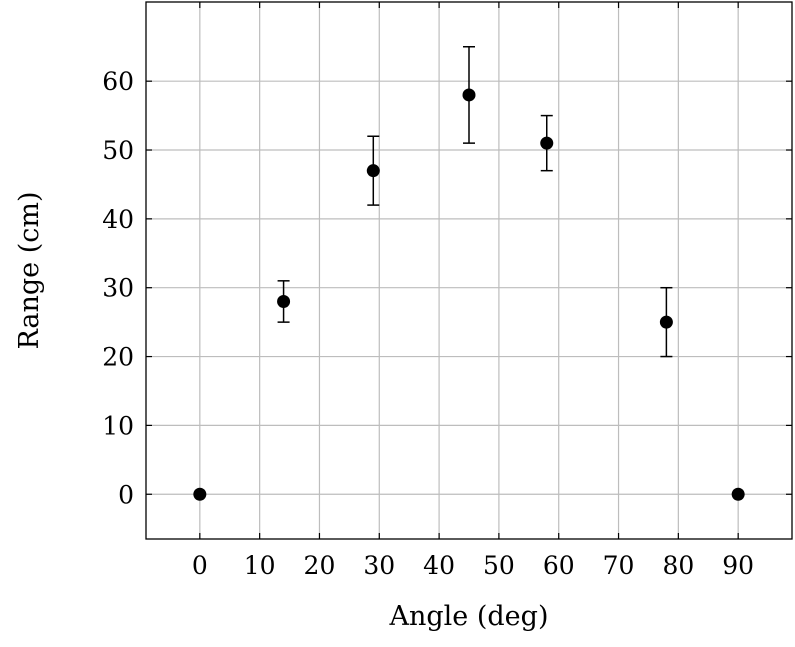  What do you see at coordinates (619, 565) in the screenshot?
I see `x-tick-label: 70` at bounding box center [619, 565].